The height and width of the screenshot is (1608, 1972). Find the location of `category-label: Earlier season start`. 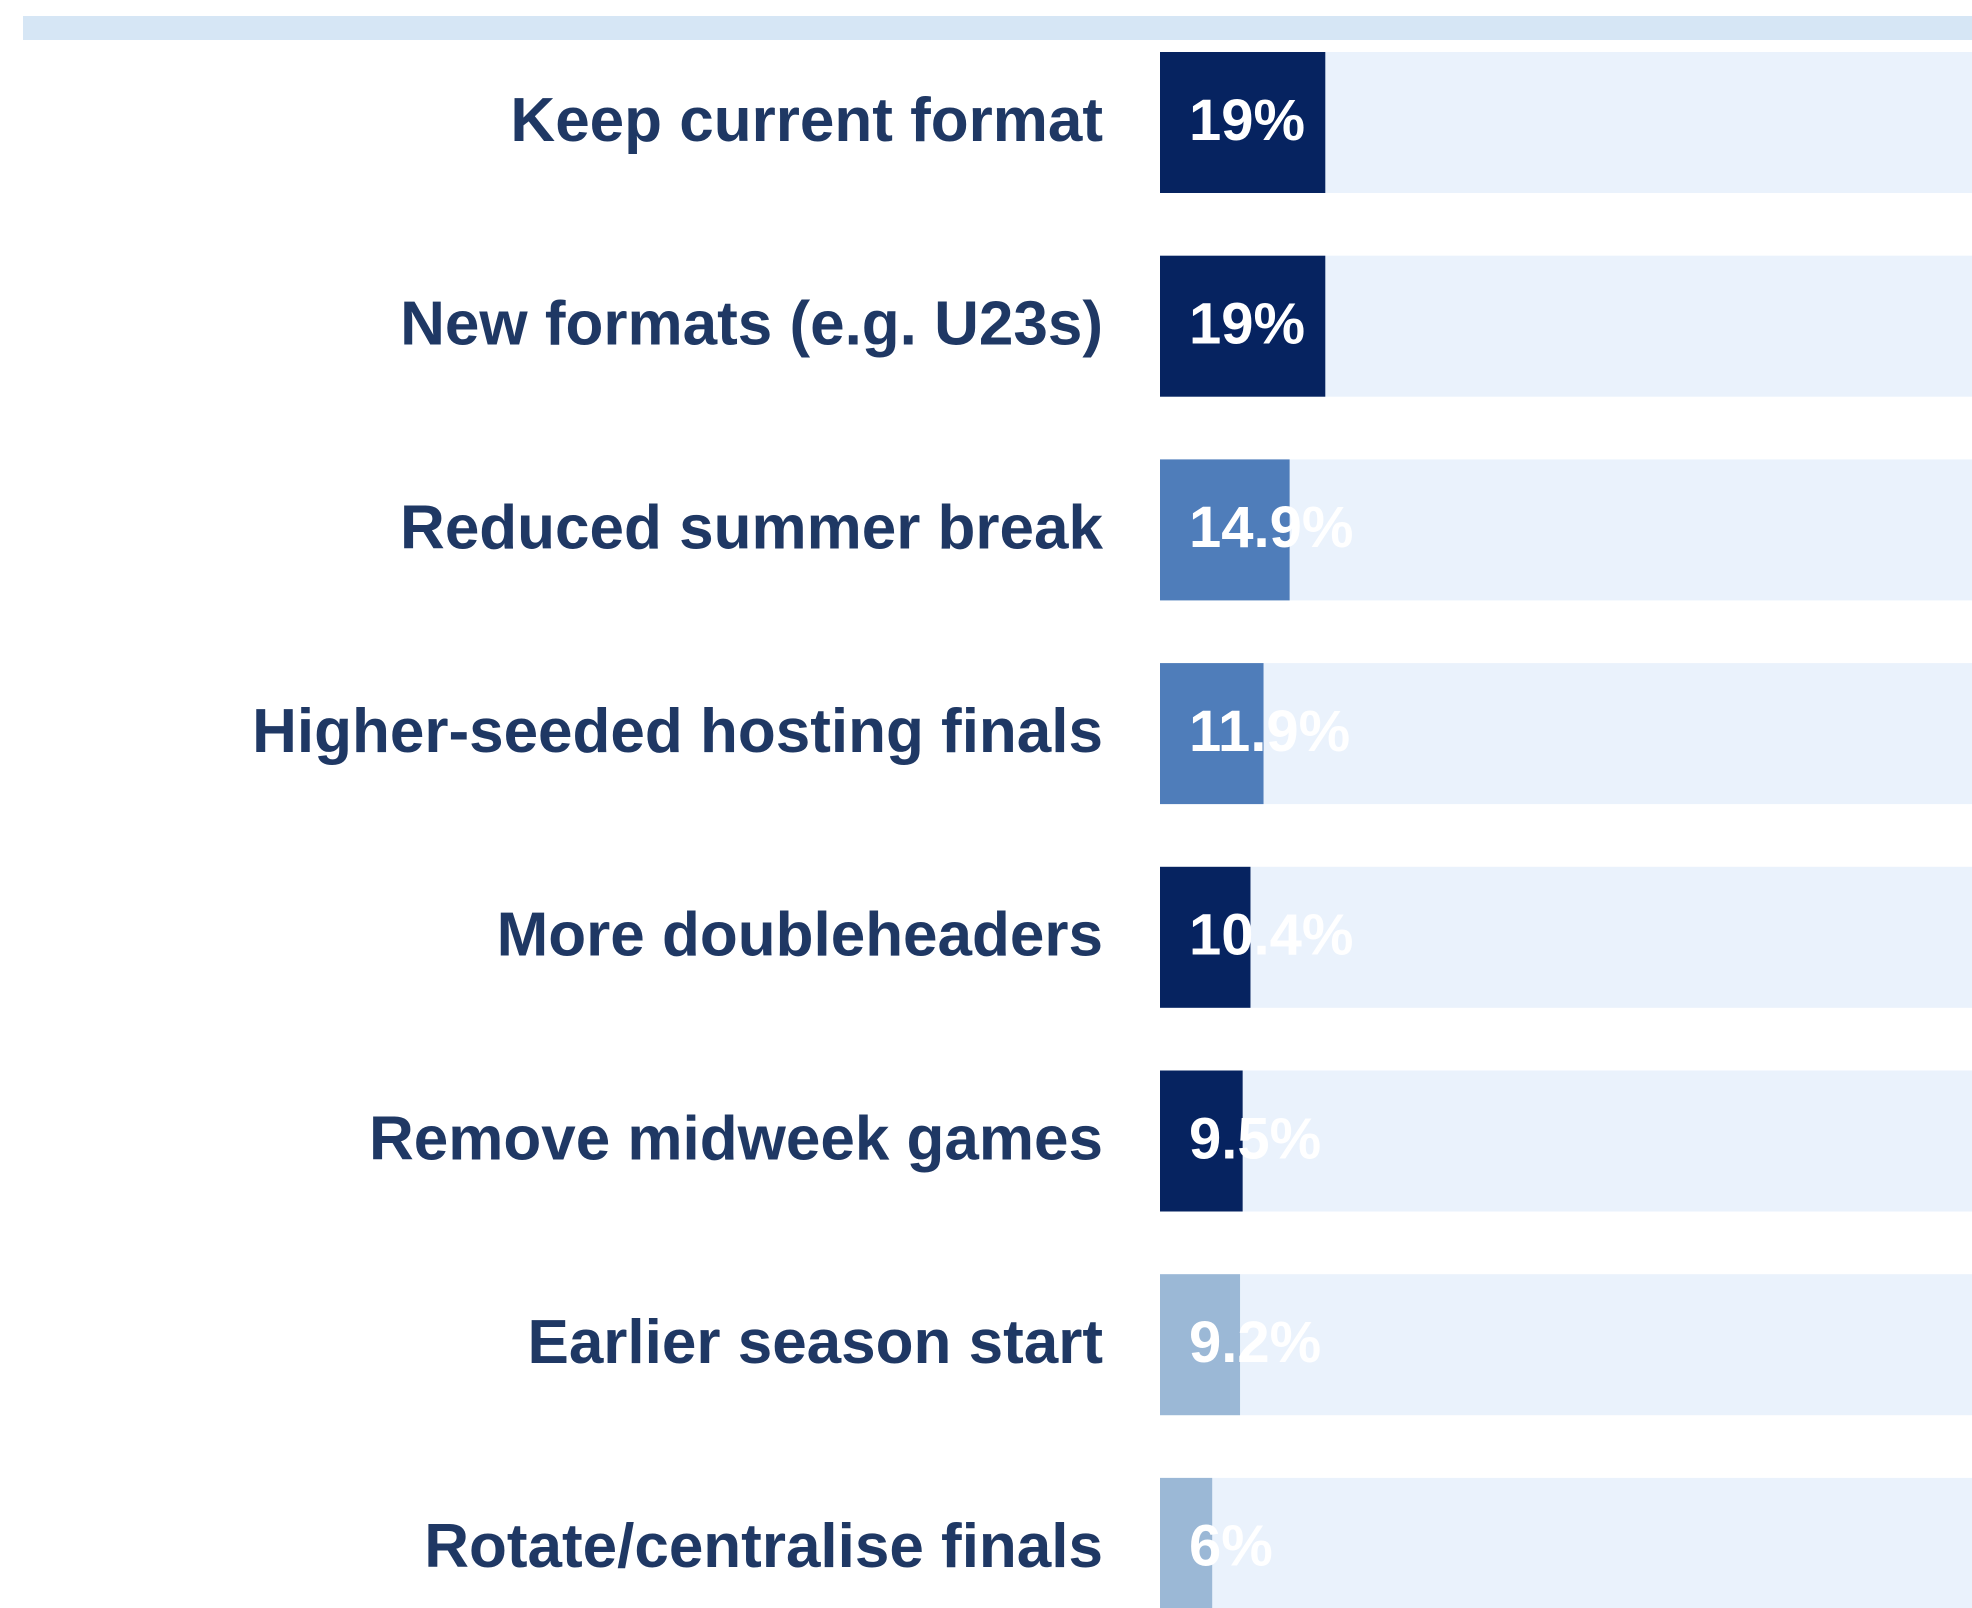

category-label: Earlier season start is located at coordinates (815, 1342).